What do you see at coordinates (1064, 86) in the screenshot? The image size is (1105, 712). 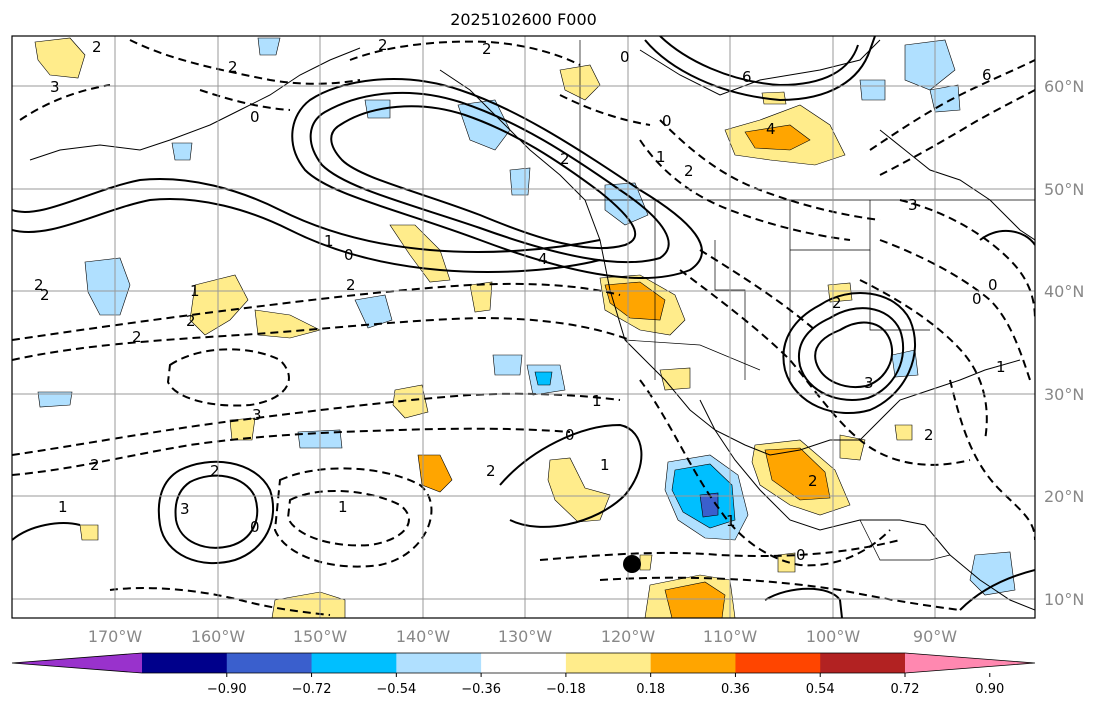 I see `lat-label: 60°N` at bounding box center [1064, 86].